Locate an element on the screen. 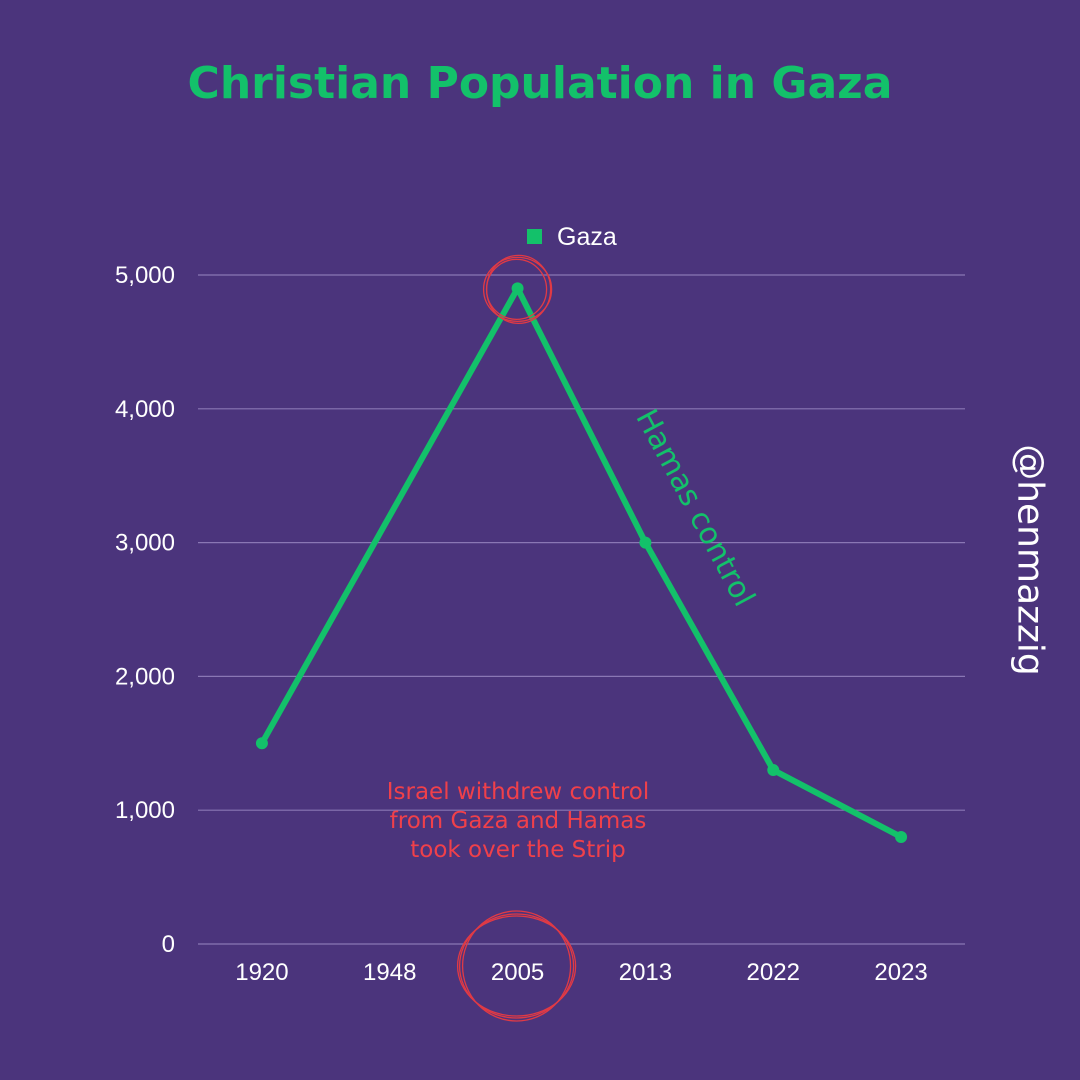 This screenshot has height=1080, width=1080. y-tick-label: 1,000 is located at coordinates (145, 810).